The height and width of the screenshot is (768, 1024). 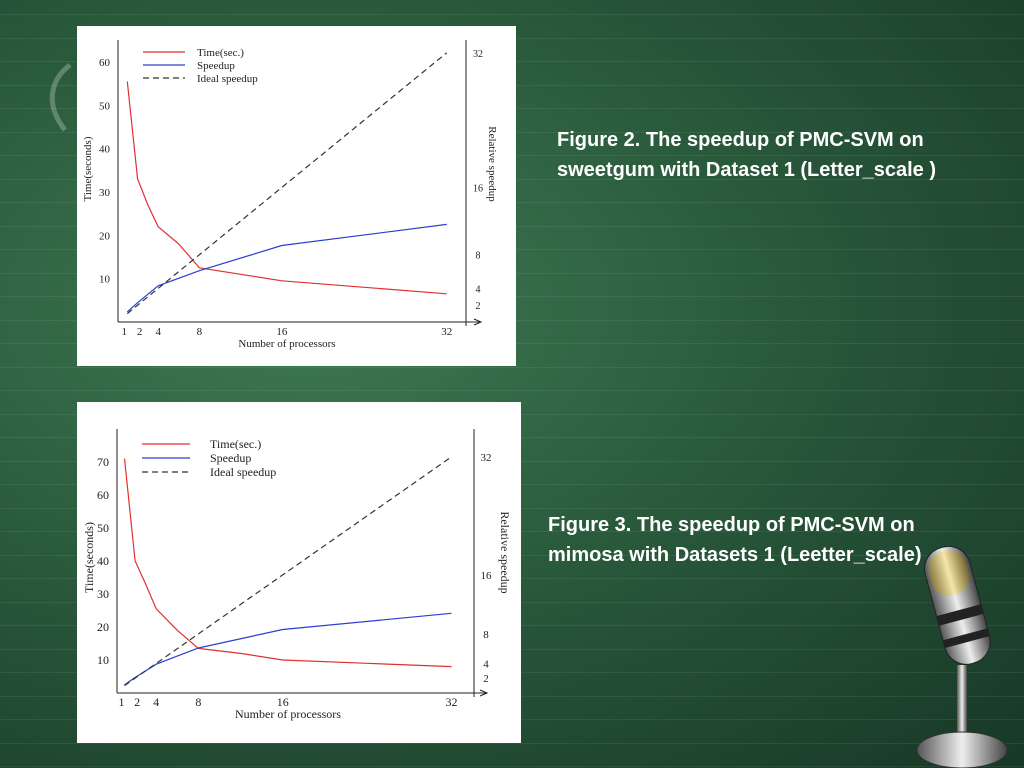 What do you see at coordinates (962, 656) in the screenshot?
I see `microphone-icon` at bounding box center [962, 656].